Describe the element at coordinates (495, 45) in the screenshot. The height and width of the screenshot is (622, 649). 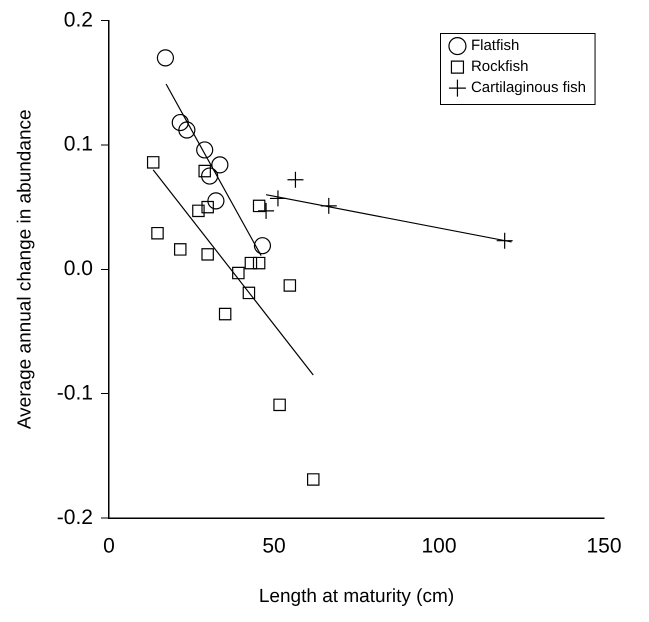
I see `legend-label: Flatfish` at that location.